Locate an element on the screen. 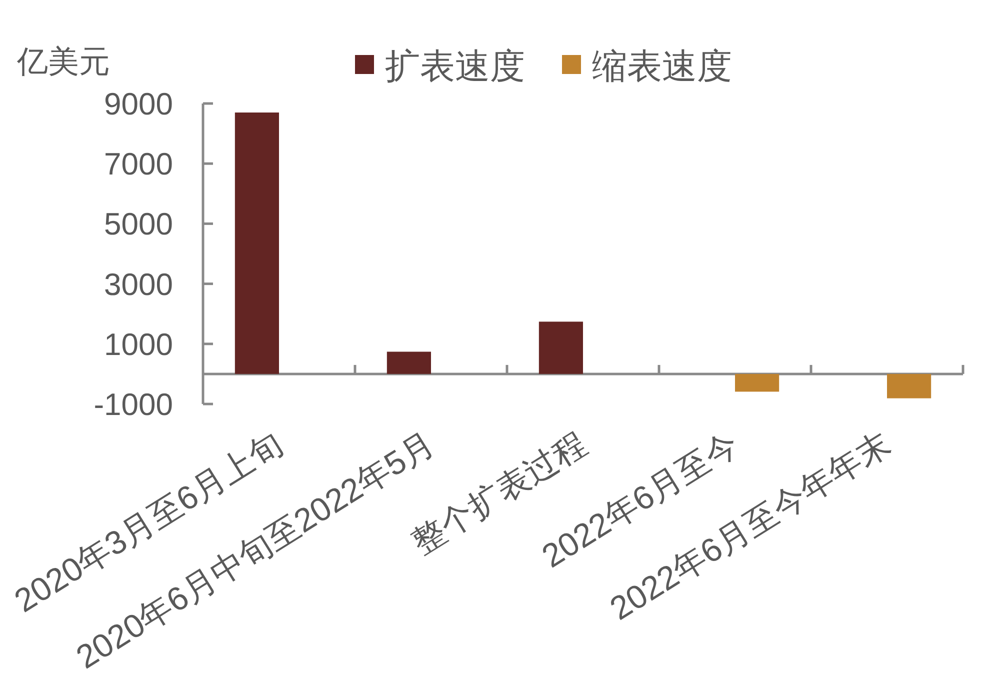 The image size is (983, 673). legend-label: 扩表速度 is located at coordinates (455, 66).